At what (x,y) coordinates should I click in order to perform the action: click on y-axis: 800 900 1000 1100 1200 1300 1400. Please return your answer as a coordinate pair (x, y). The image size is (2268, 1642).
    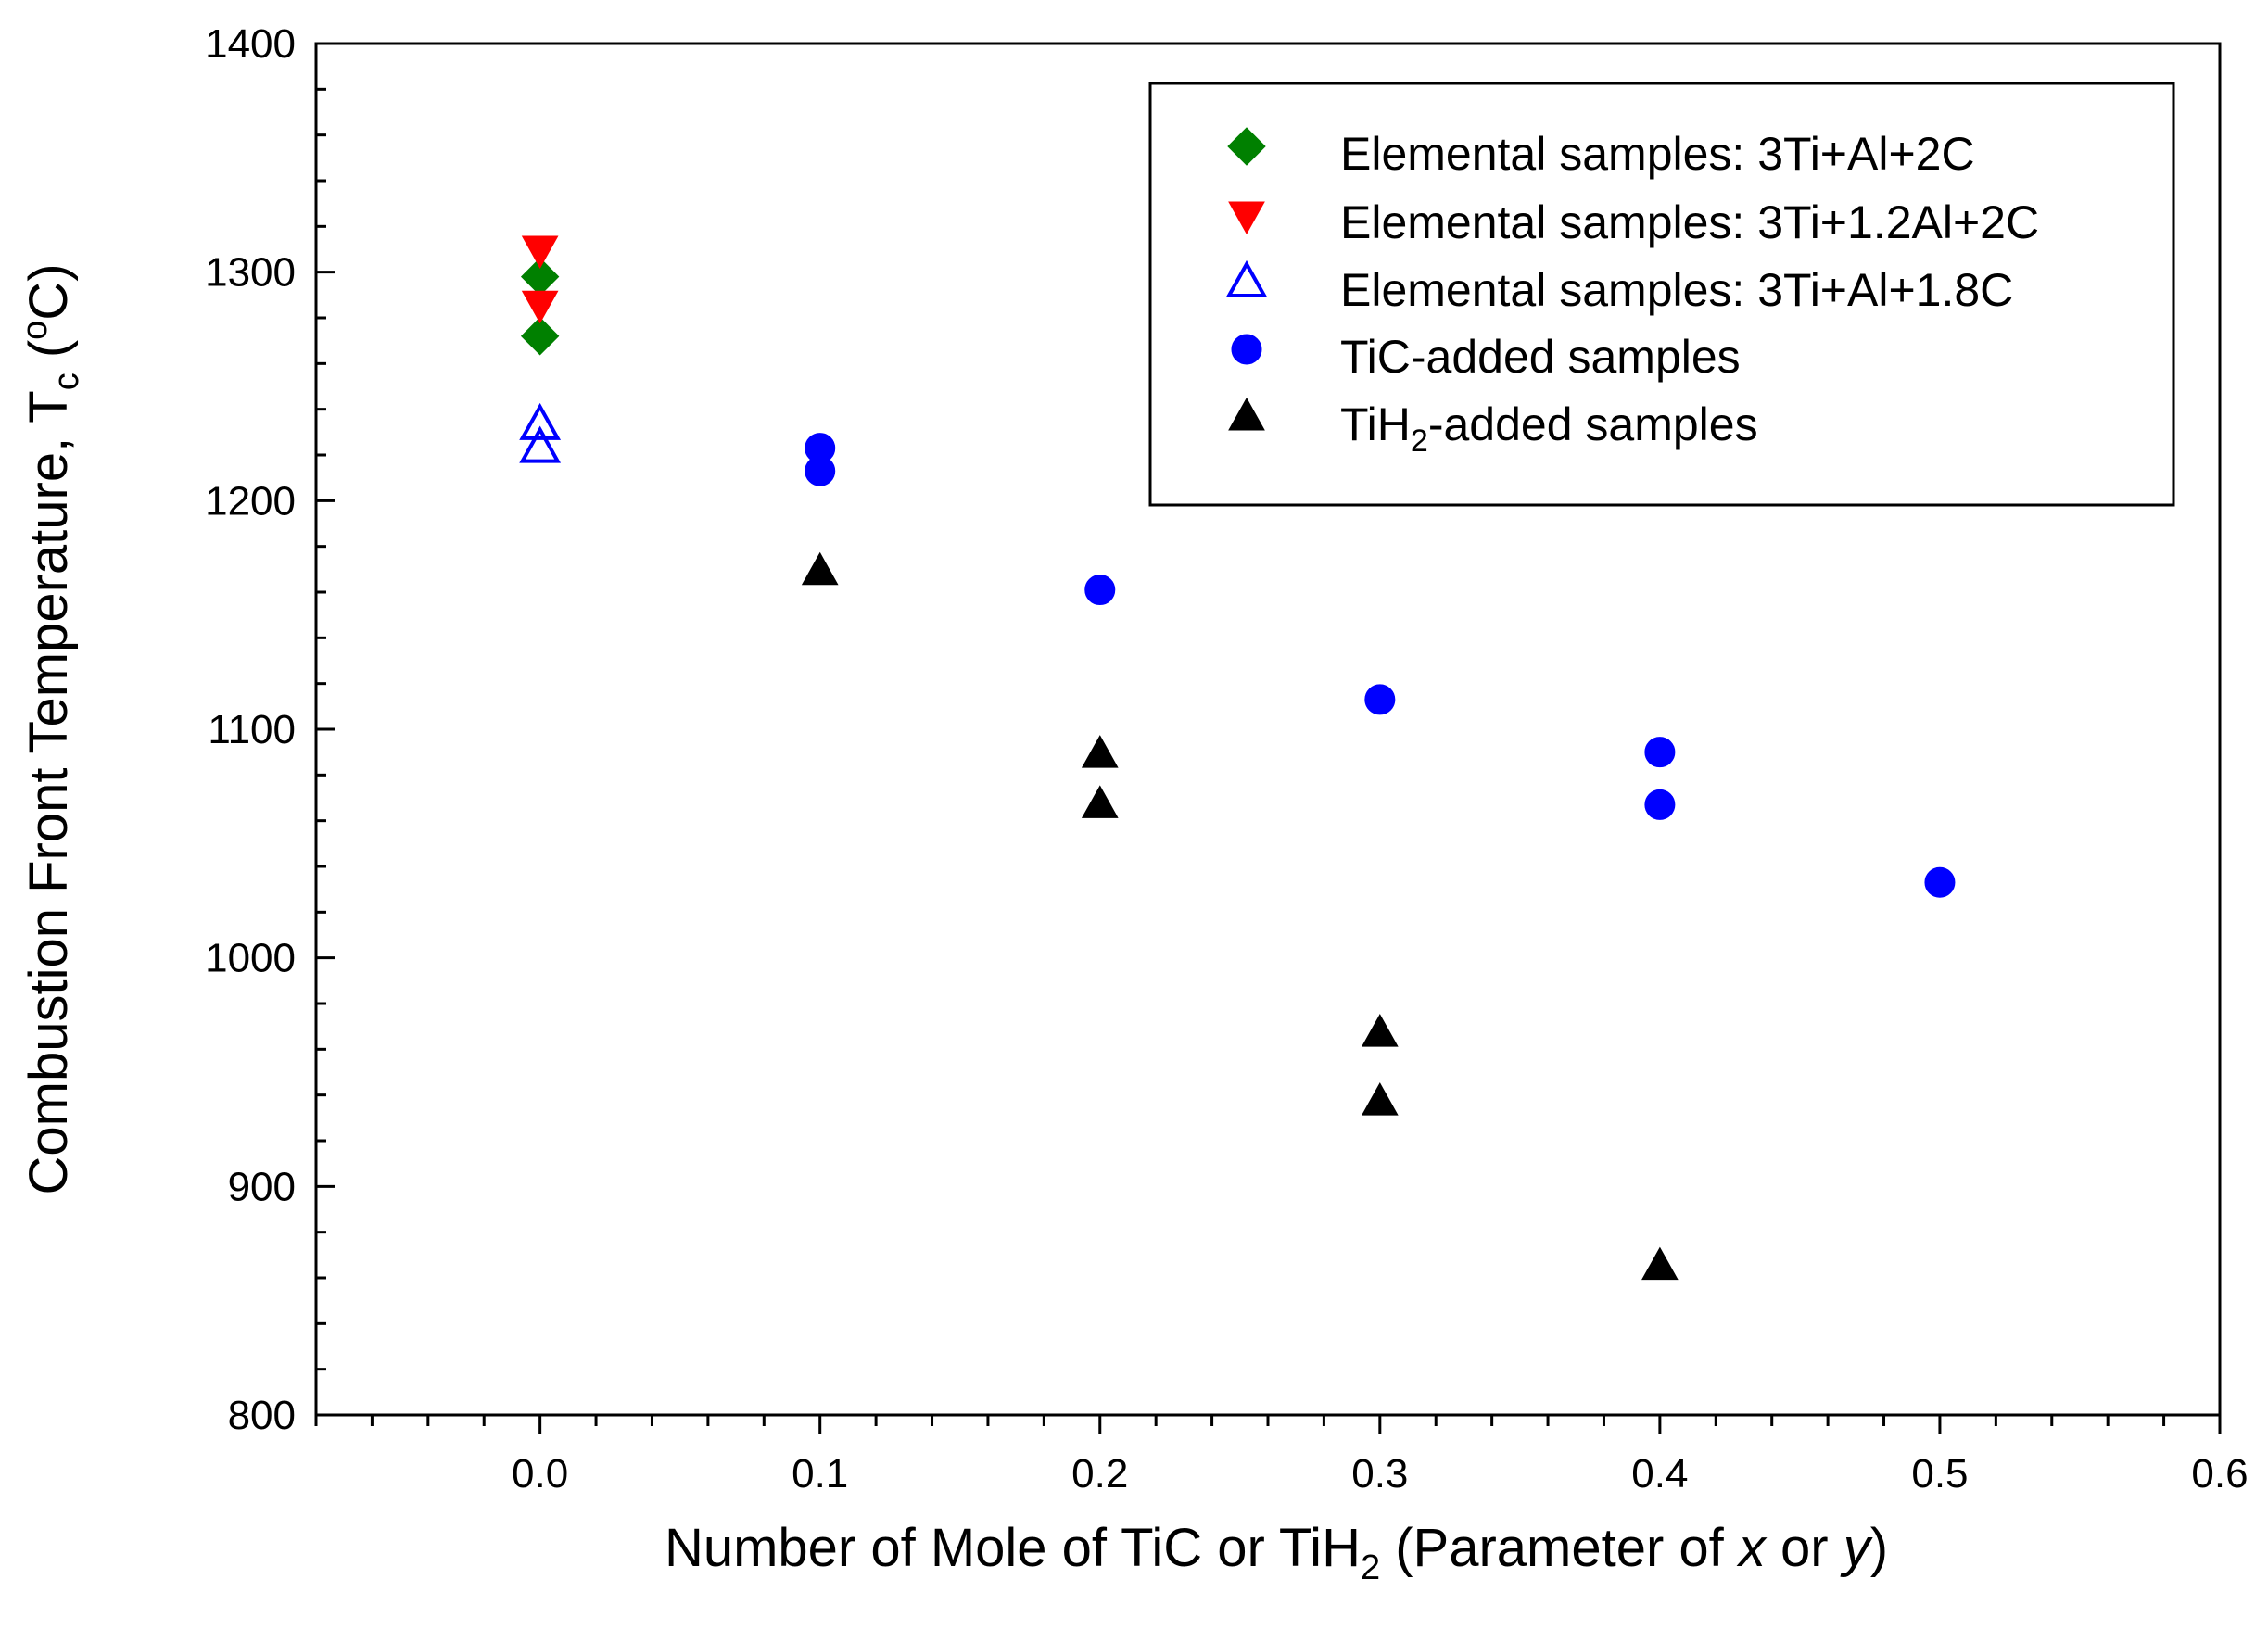
    Looking at the image, I should click on (270, 729).